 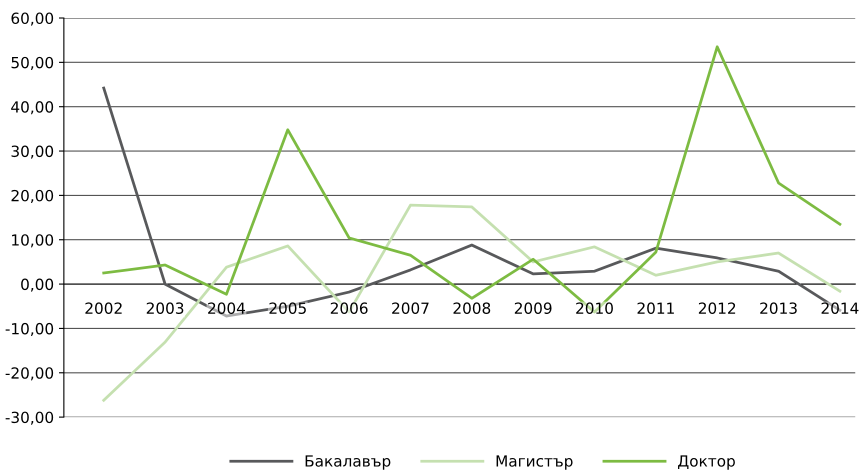 What do you see at coordinates (33, 63) in the screenshot?
I see `y-tick-label: 50,00` at bounding box center [33, 63].